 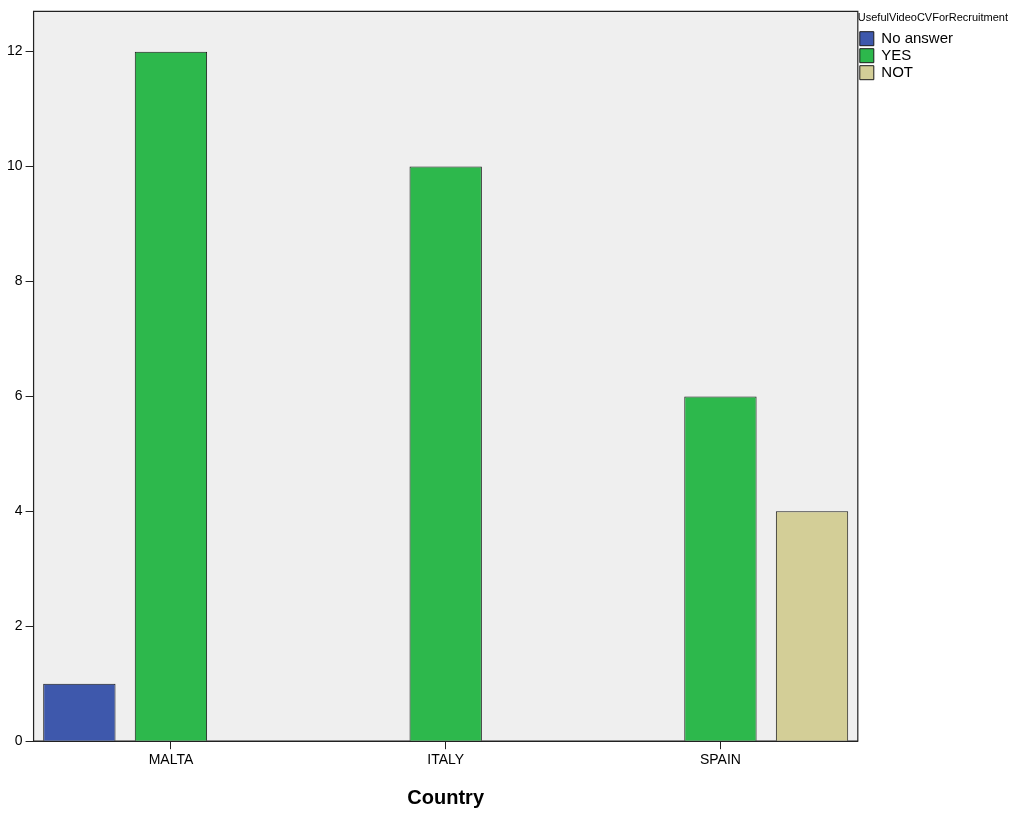 I want to click on y-tick-label: 12, so click(x=14, y=50).